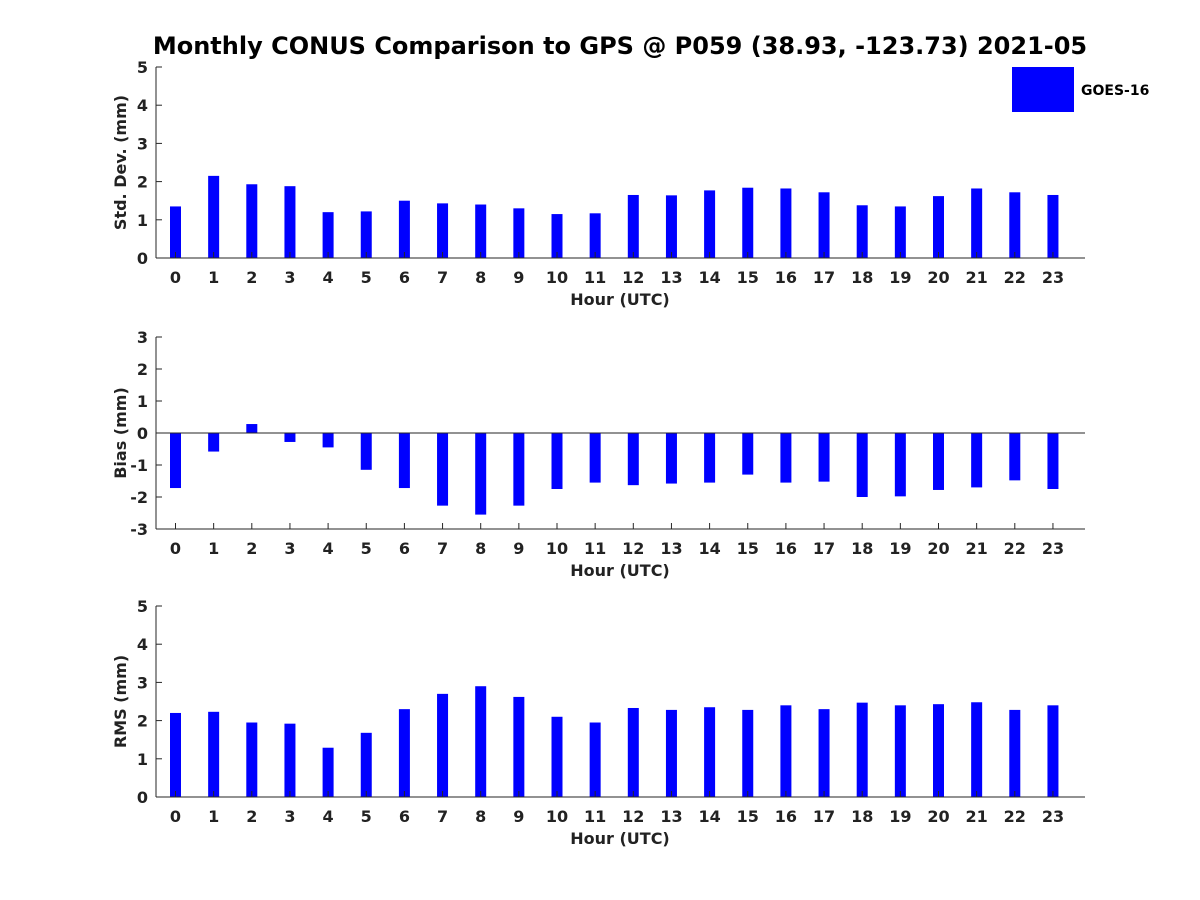  I want to click on x-tick-label: 2, so click(251, 548).